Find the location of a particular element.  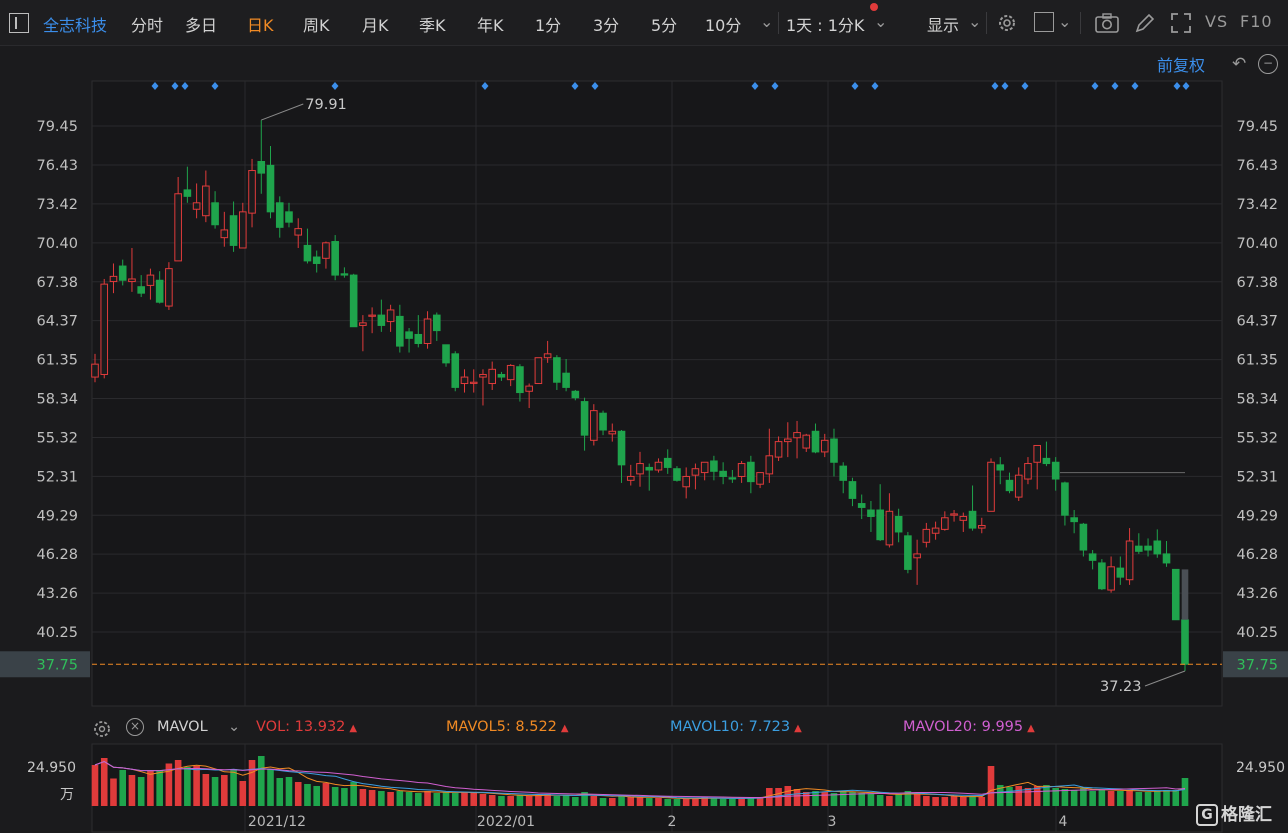

more-periods-chevron-icon: ⌄ is located at coordinates (767, 21).